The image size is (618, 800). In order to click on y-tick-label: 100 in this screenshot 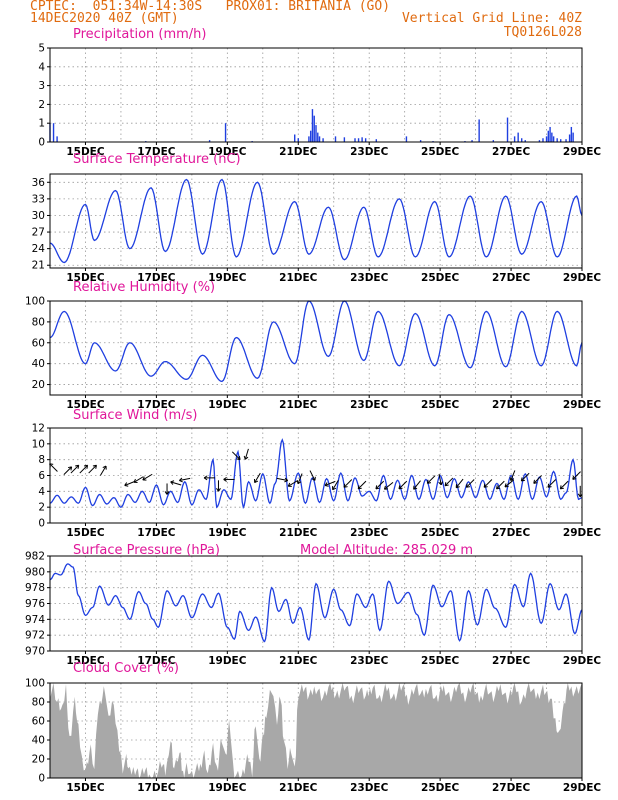, I will do `click(35, 302)`.